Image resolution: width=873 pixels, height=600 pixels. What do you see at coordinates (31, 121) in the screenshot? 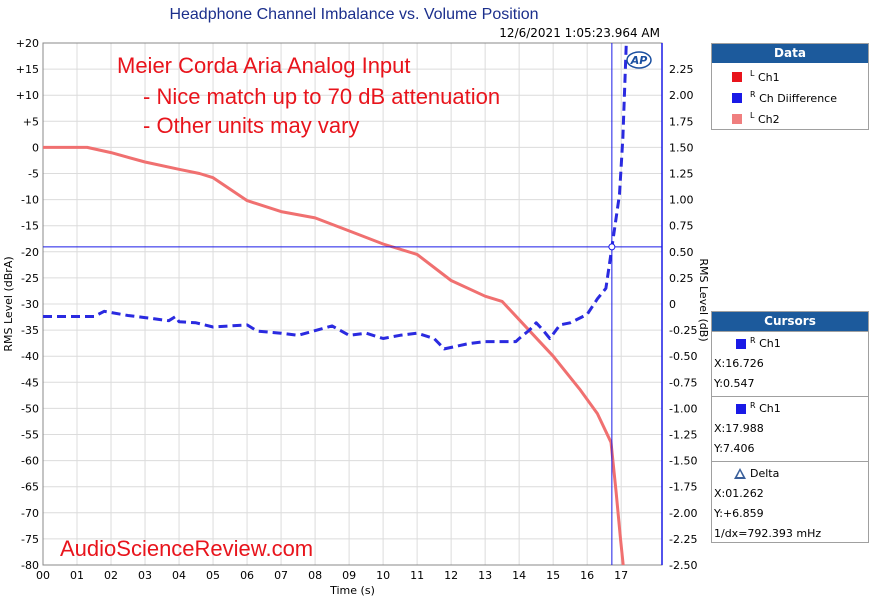
I see `y-tick-label-left: +5` at bounding box center [31, 121].